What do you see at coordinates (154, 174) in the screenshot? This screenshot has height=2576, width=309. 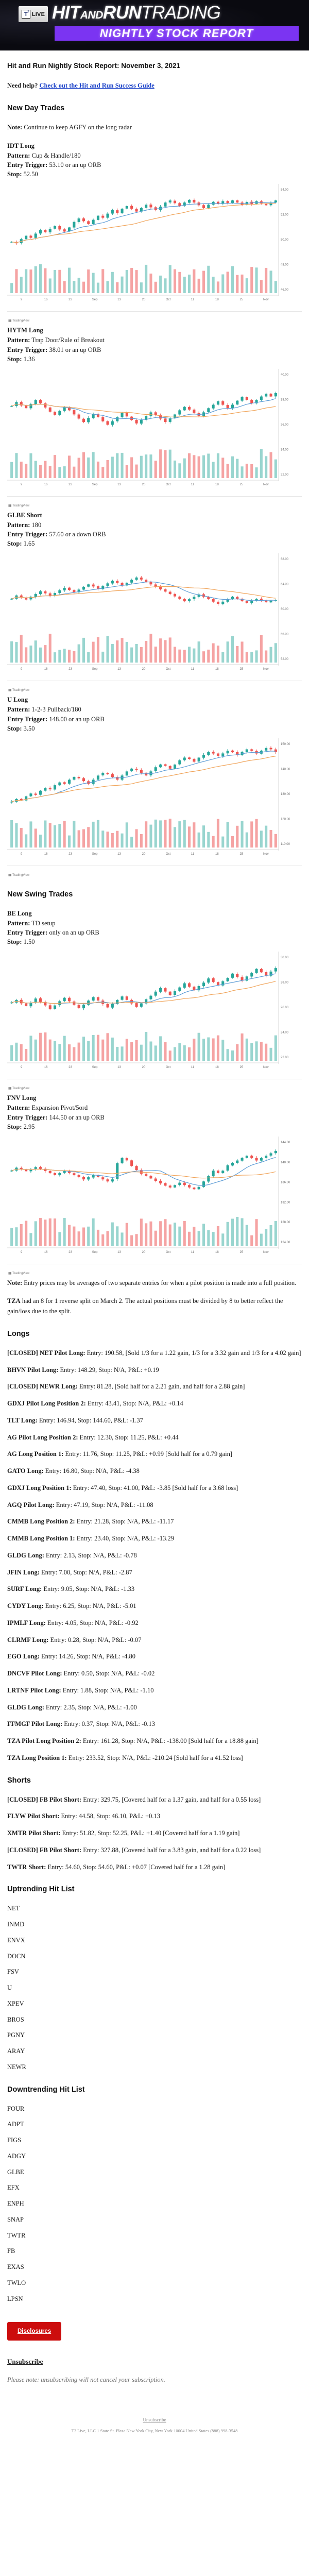 I see `trade-stop: Stop: 52.50` at bounding box center [154, 174].